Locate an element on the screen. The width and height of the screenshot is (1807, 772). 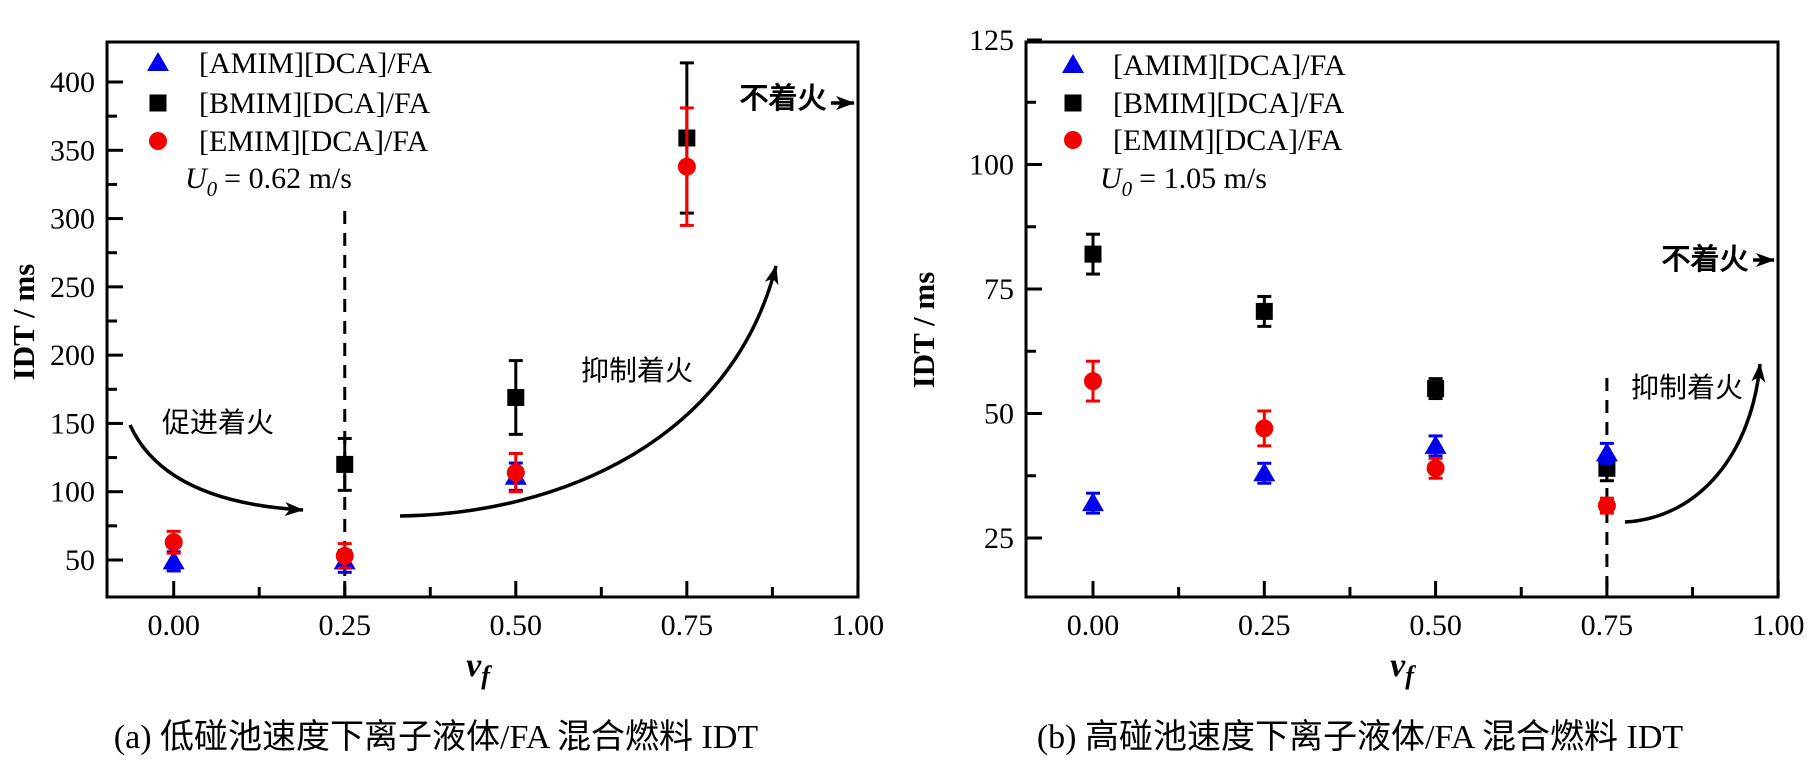
y-tick-label: 200 is located at coordinates (72, 355).